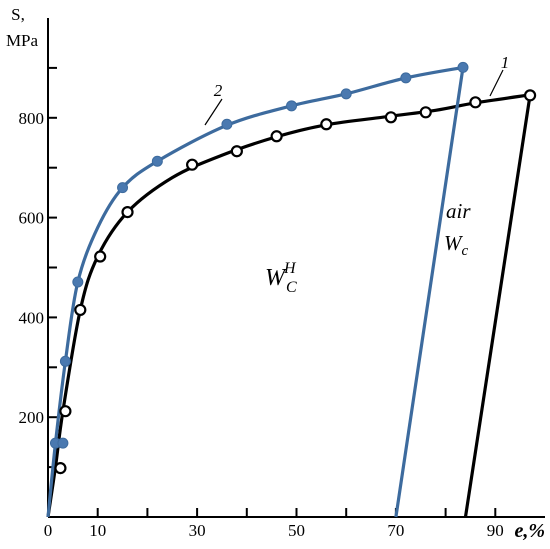 The image size is (550, 549). Describe the element at coordinates (497, 306) in the screenshot. I see `series-1-unloading-line` at that location.